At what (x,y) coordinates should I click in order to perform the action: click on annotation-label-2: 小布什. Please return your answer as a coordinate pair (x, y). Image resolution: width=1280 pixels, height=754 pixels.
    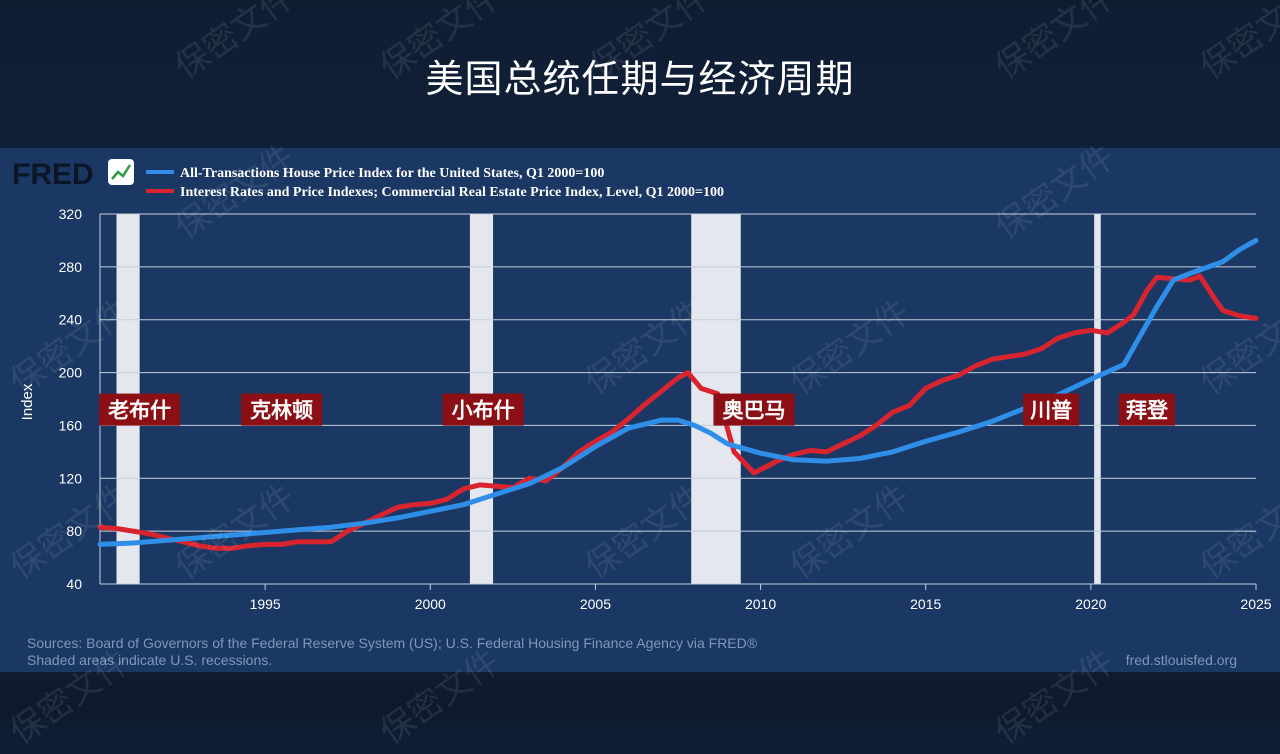
    Looking at the image, I should click on (483, 411).